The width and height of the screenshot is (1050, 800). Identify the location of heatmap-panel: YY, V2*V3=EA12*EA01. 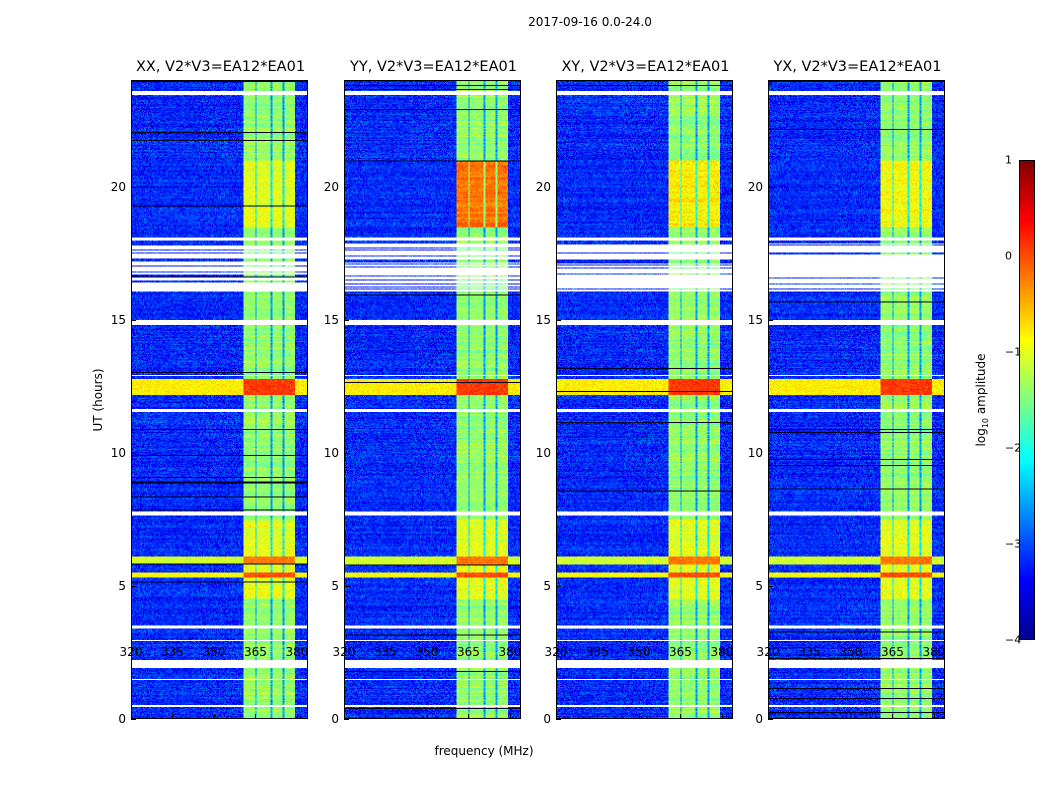
(432, 389).